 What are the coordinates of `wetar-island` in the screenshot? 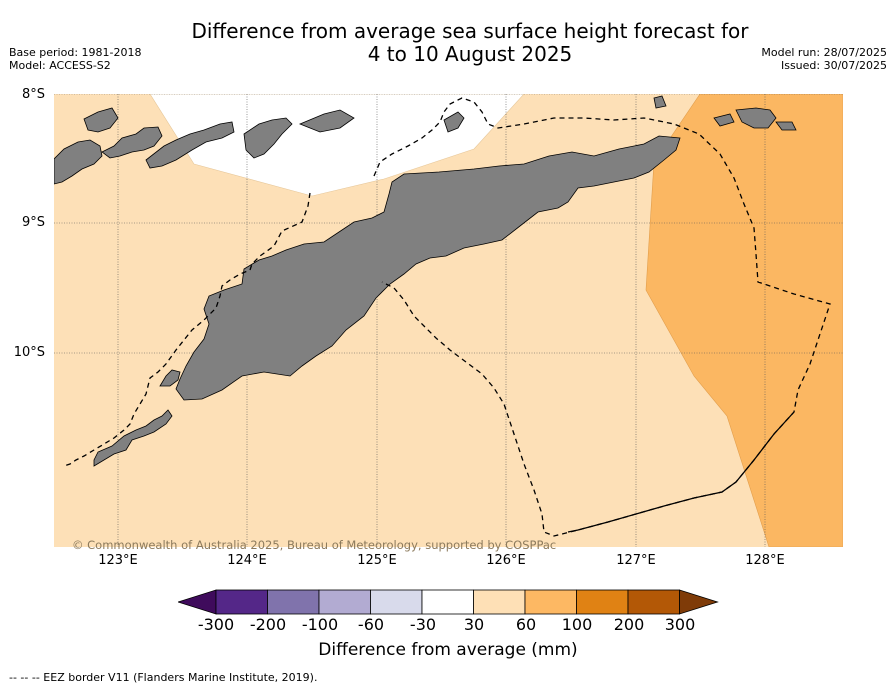 It's located at (326, 121).